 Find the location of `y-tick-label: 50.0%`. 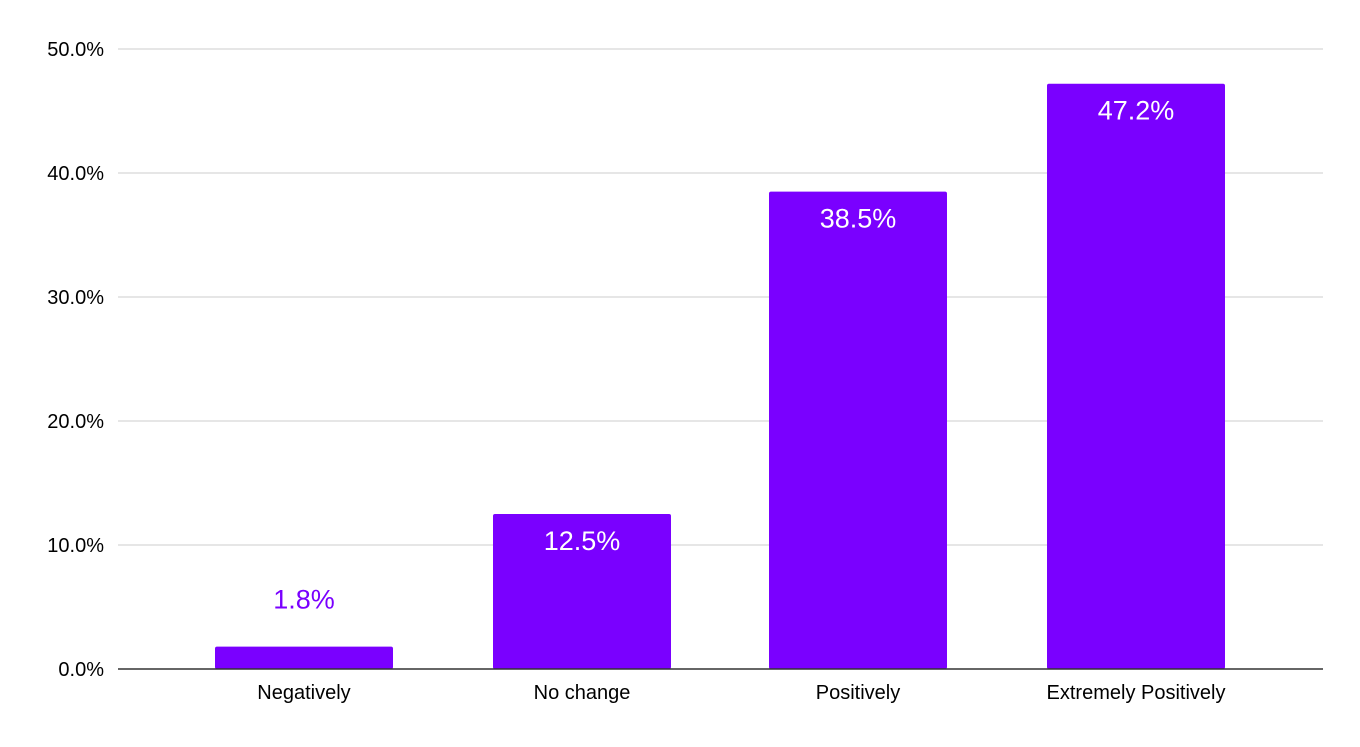

y-tick-label: 50.0% is located at coordinates (75, 50).